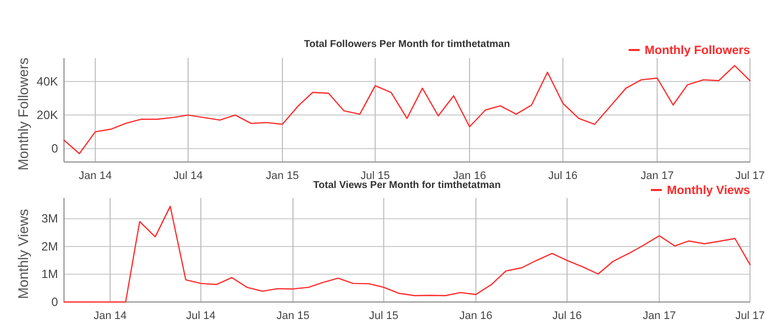 The height and width of the screenshot is (333, 768). I want to click on y-axis-title: Monthly Views, so click(23, 254).